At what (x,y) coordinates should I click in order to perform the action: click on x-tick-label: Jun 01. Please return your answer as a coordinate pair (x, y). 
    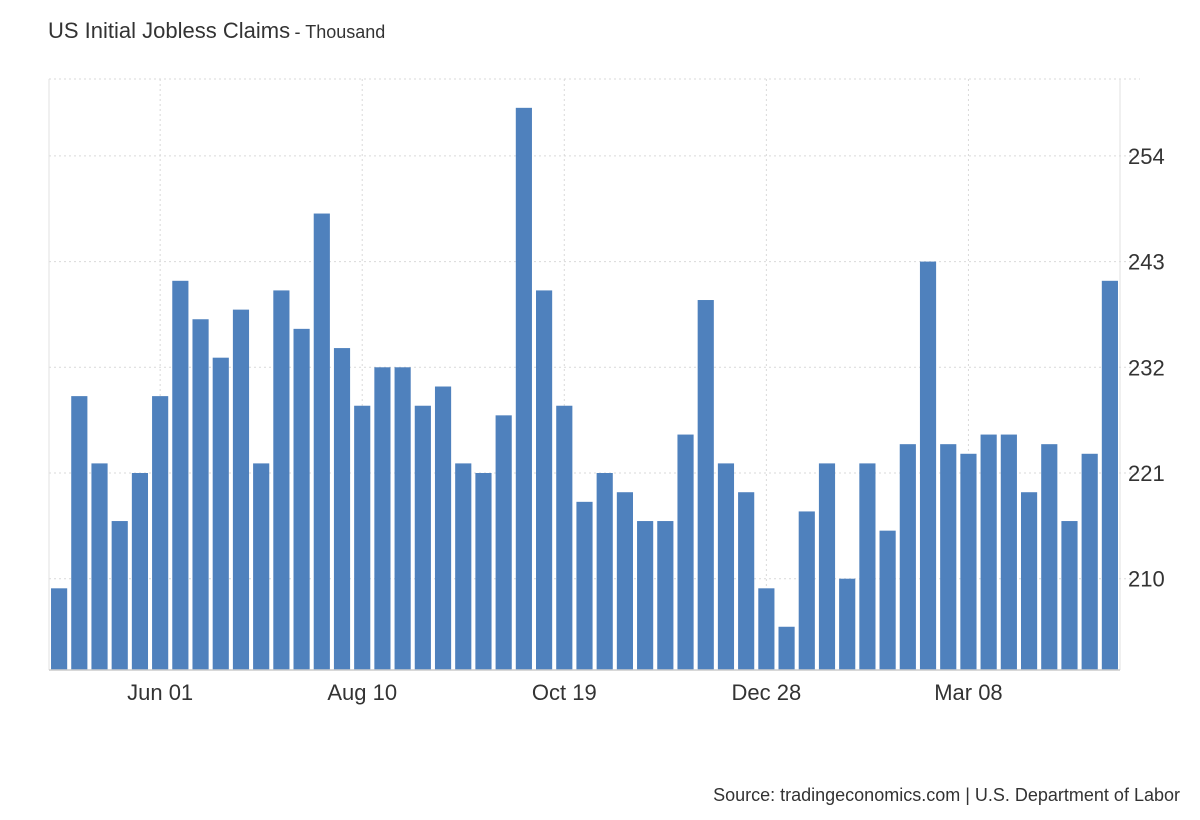
    Looking at the image, I should click on (160, 692).